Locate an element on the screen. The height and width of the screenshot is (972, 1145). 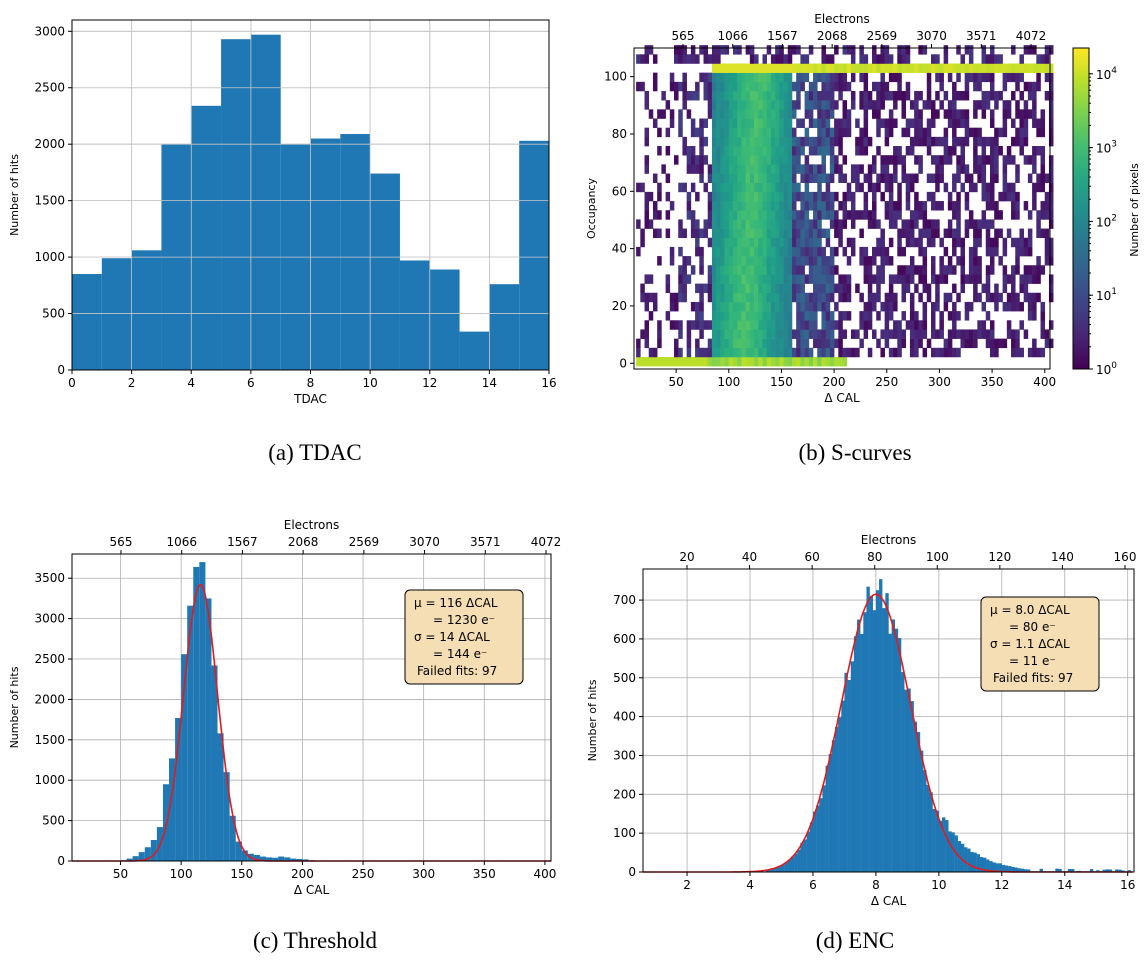
plot-frame is located at coordinates (842, 208).